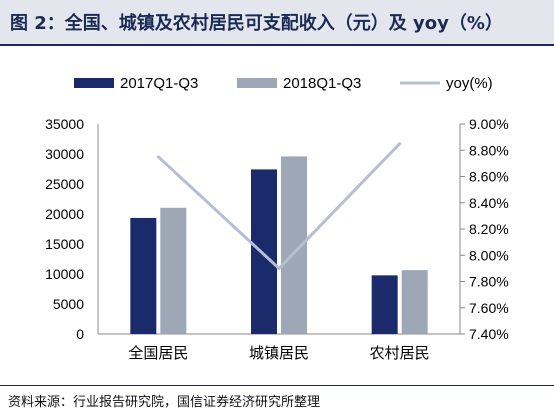 The height and width of the screenshot is (415, 554). I want to click on category-labels: 全国居民 城镇居民 农村居民, so click(278, 353).